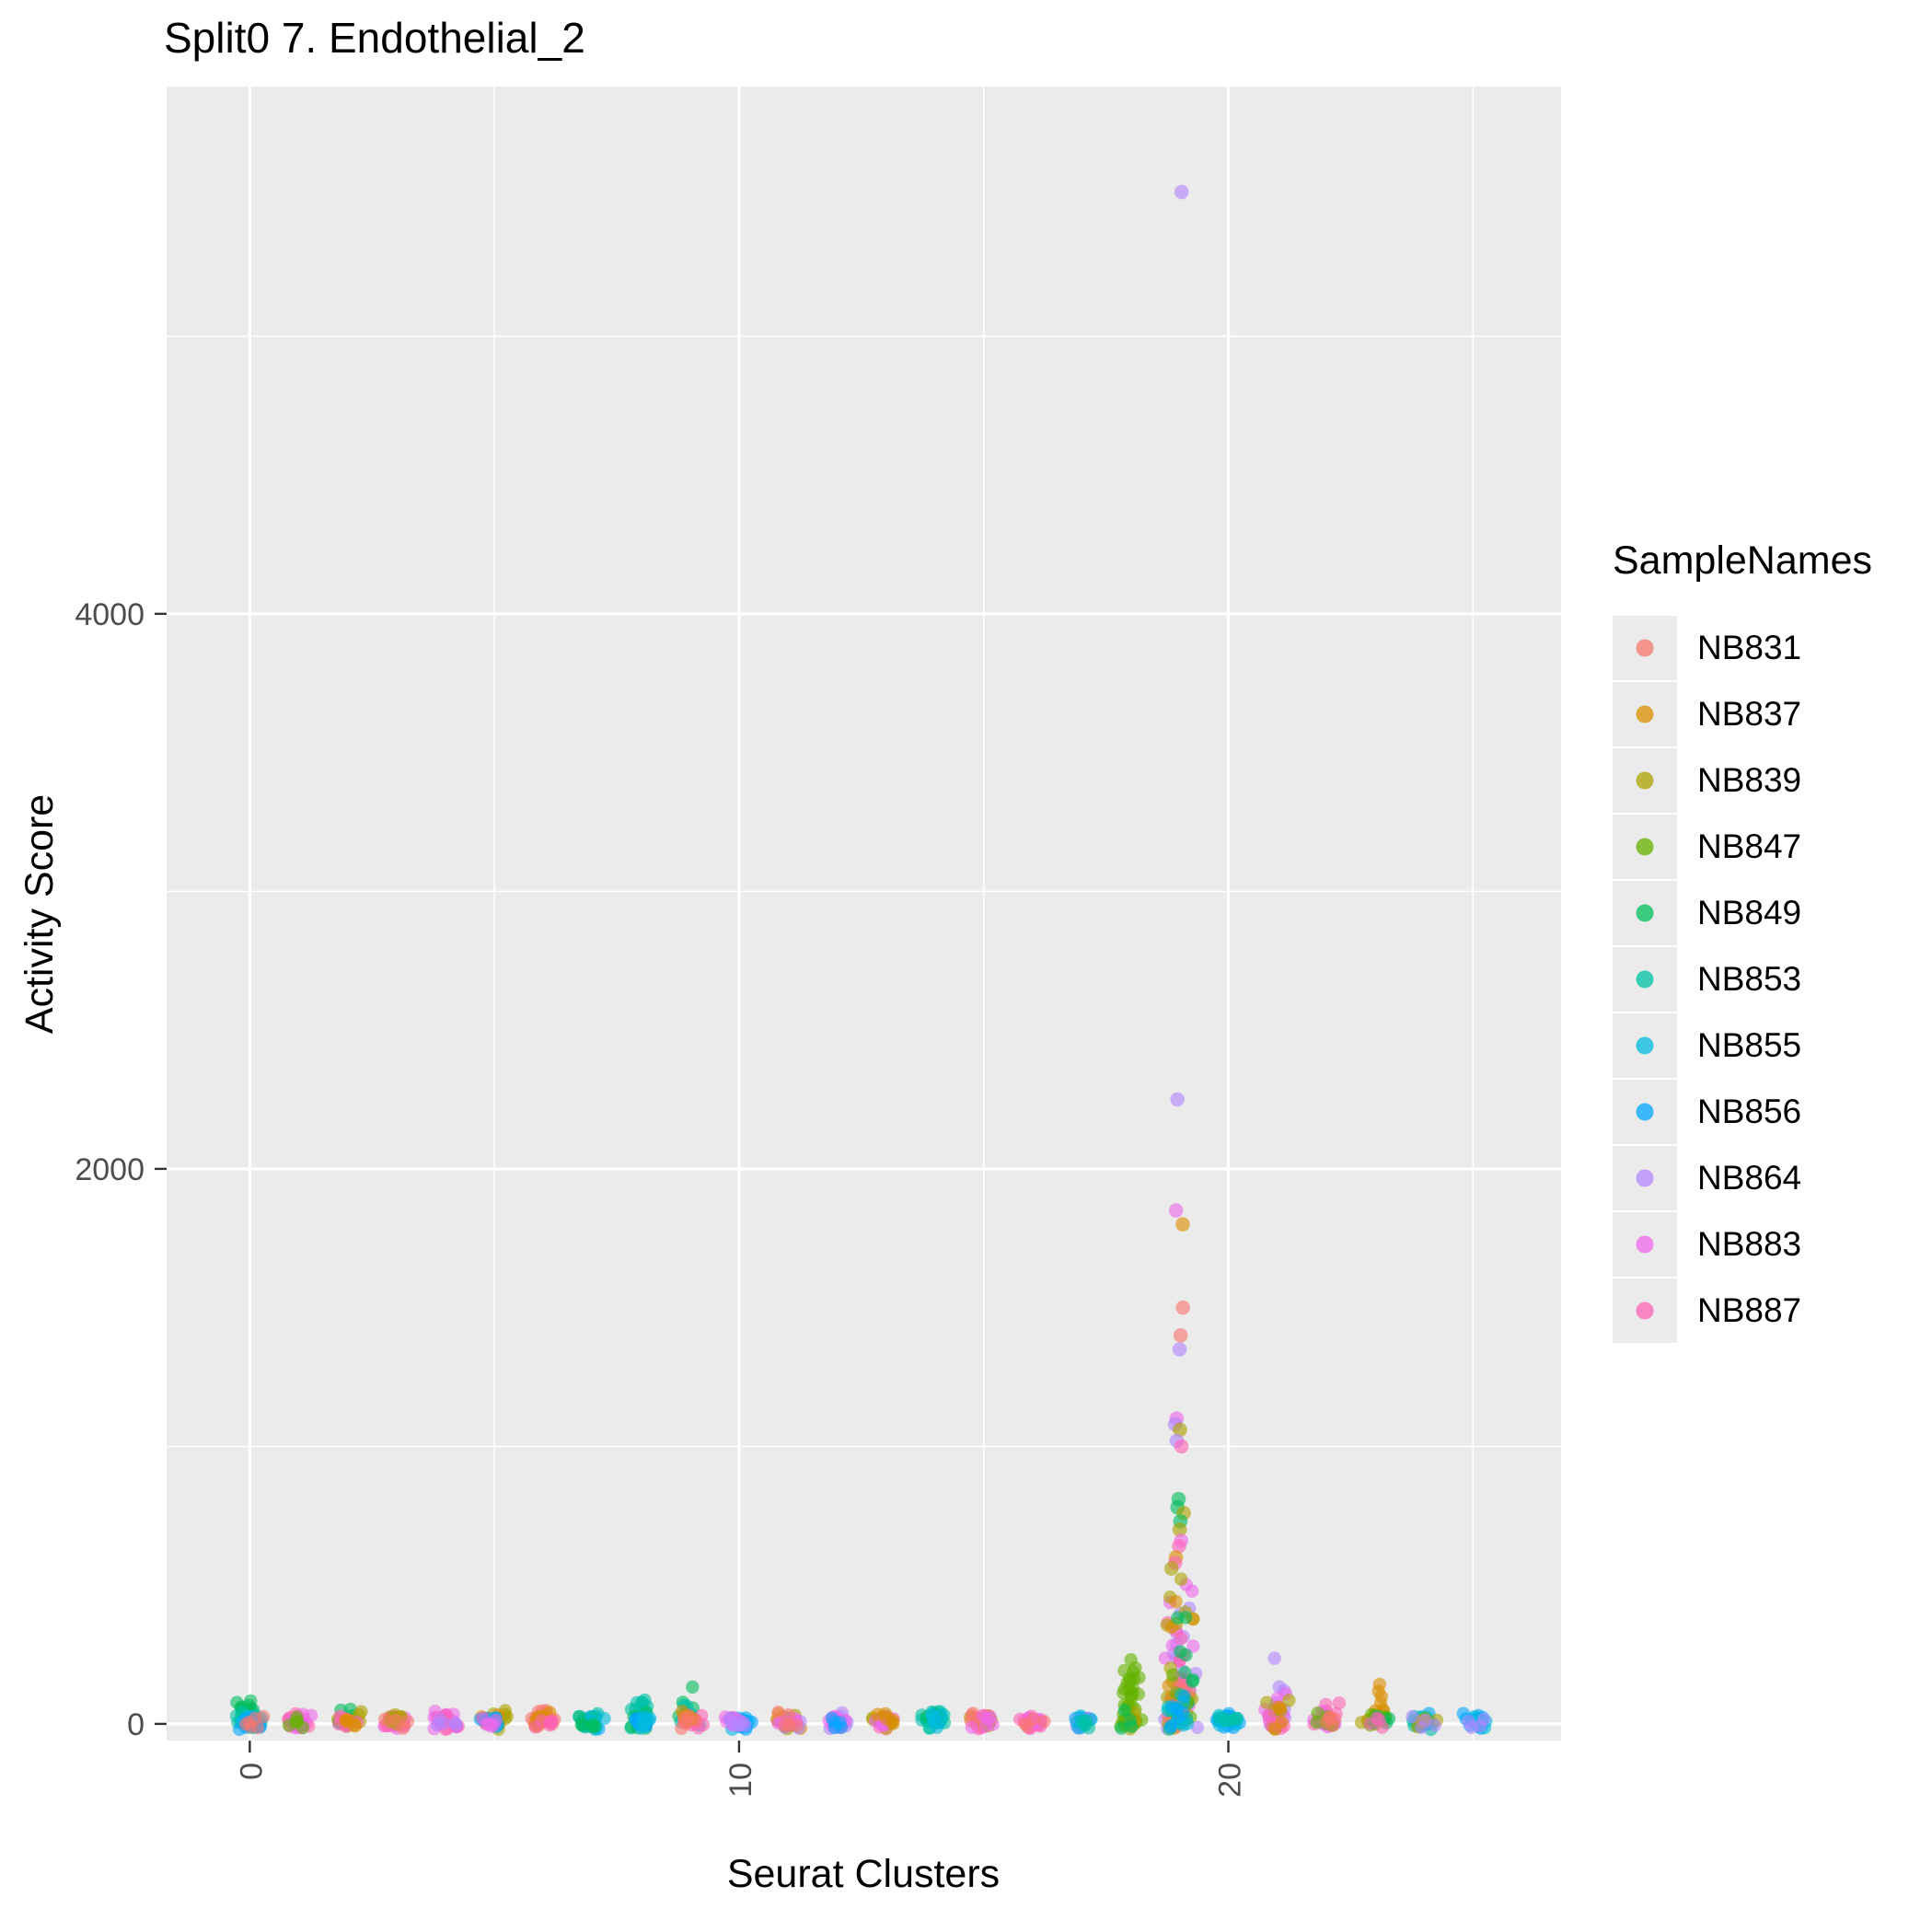 This screenshot has height=1932, width=1932. I want to click on legend-label: NB837, so click(1750, 714).